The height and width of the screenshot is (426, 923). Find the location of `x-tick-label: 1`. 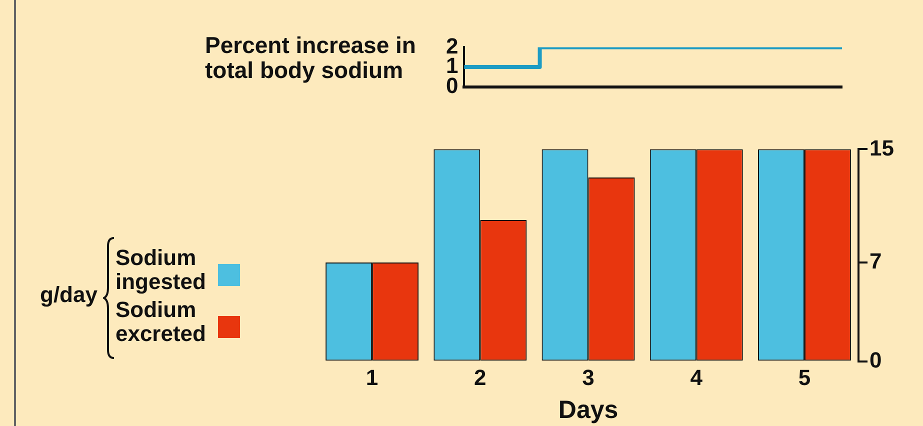

x-tick-label: 1 is located at coordinates (372, 377).